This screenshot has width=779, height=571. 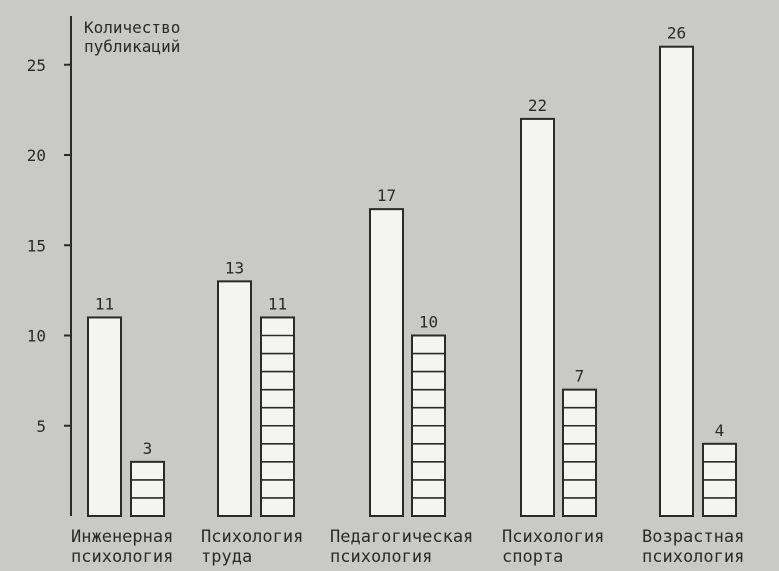 I want to click on bar-value-label: 10, so click(x=428, y=322).